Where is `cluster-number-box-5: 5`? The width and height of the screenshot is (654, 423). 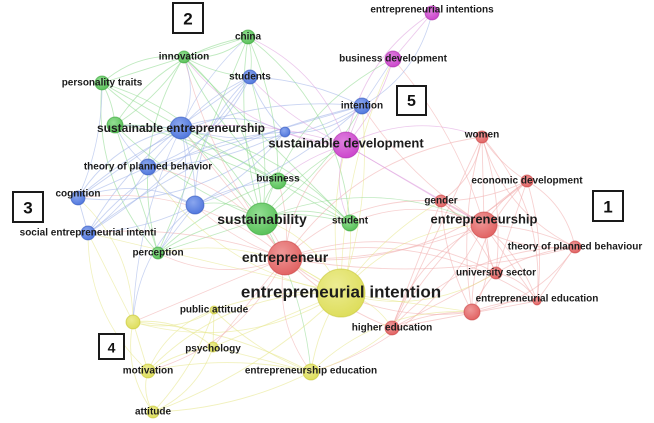 cluster-number-box-5: 5 is located at coordinates (411, 100).